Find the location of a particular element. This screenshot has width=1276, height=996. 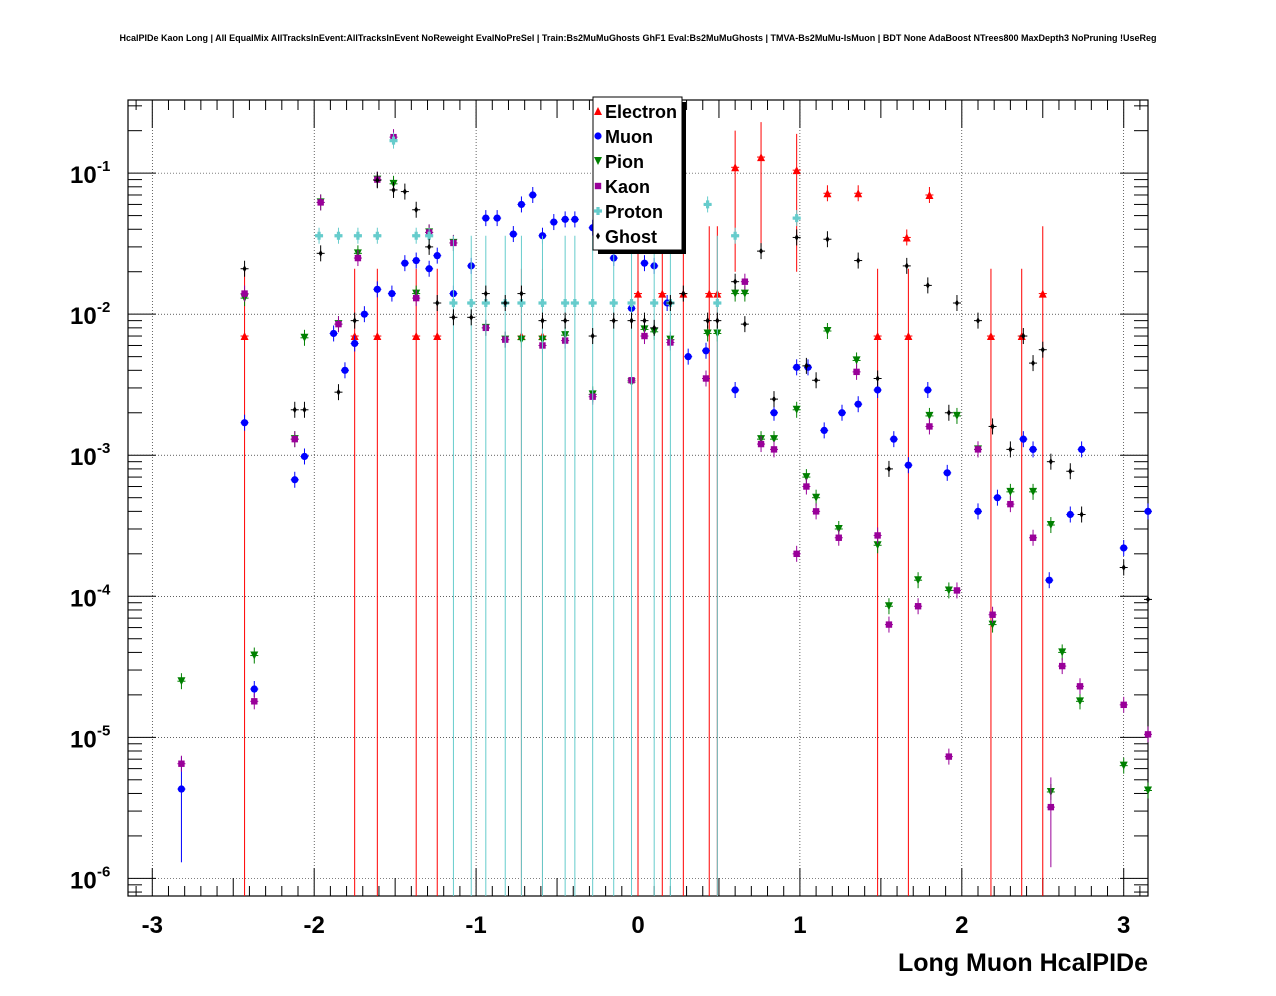

y-tick-exponent: -3 is located at coordinates (103, 448).